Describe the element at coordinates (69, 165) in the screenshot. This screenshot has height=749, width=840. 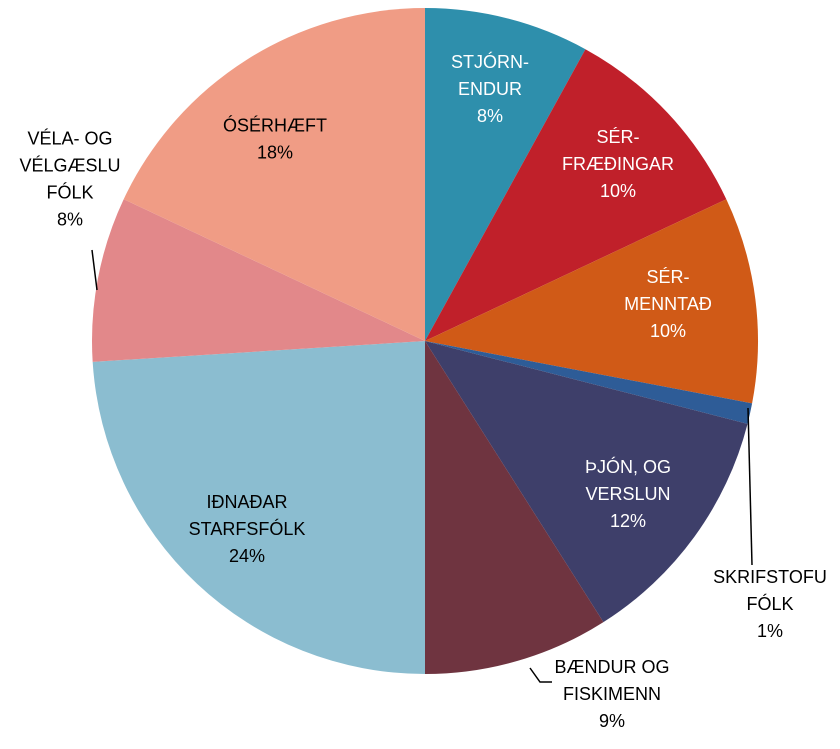
I see `slice-label: VÉLA- OG VÉLGÆSLU FÓLK` at that location.